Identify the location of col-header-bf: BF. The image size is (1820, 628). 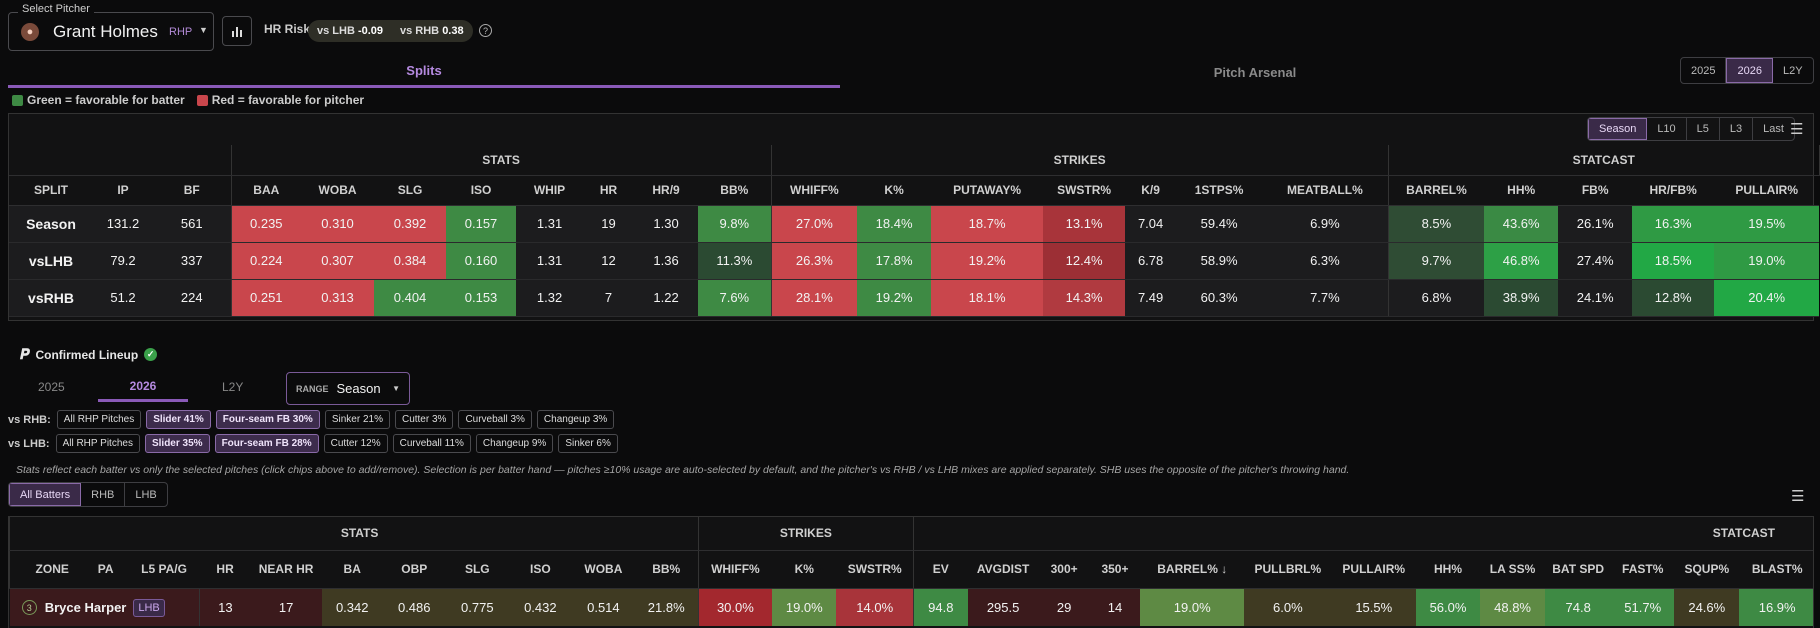
(192, 190).